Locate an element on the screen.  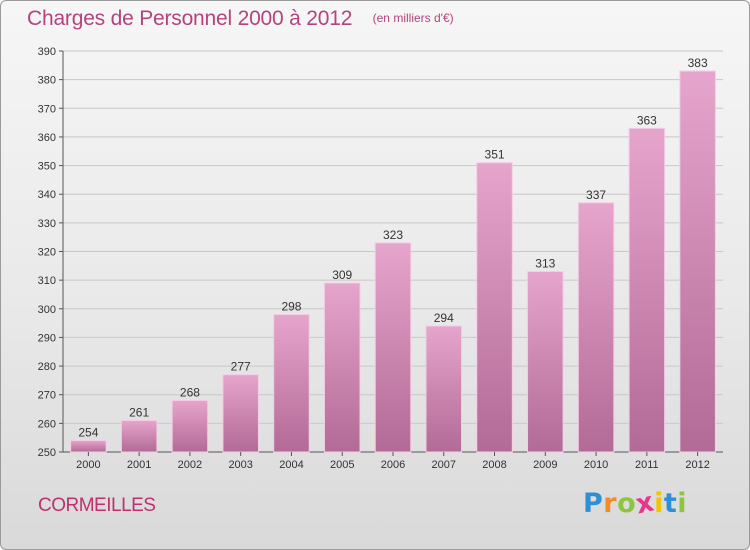
bar-2000 is located at coordinates (88, 446).